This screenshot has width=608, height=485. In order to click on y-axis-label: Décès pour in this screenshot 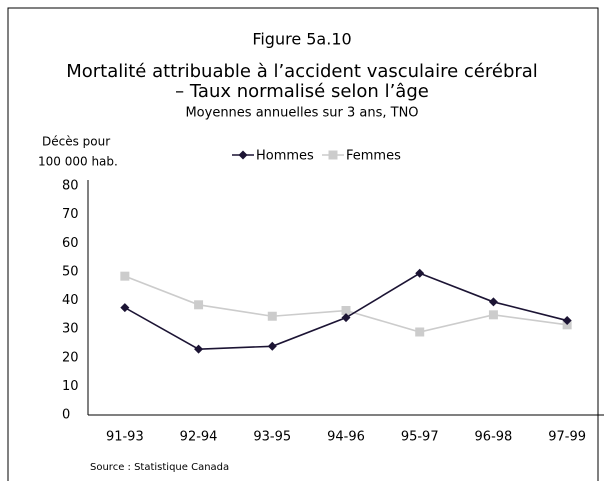, I will do `click(76, 142)`.